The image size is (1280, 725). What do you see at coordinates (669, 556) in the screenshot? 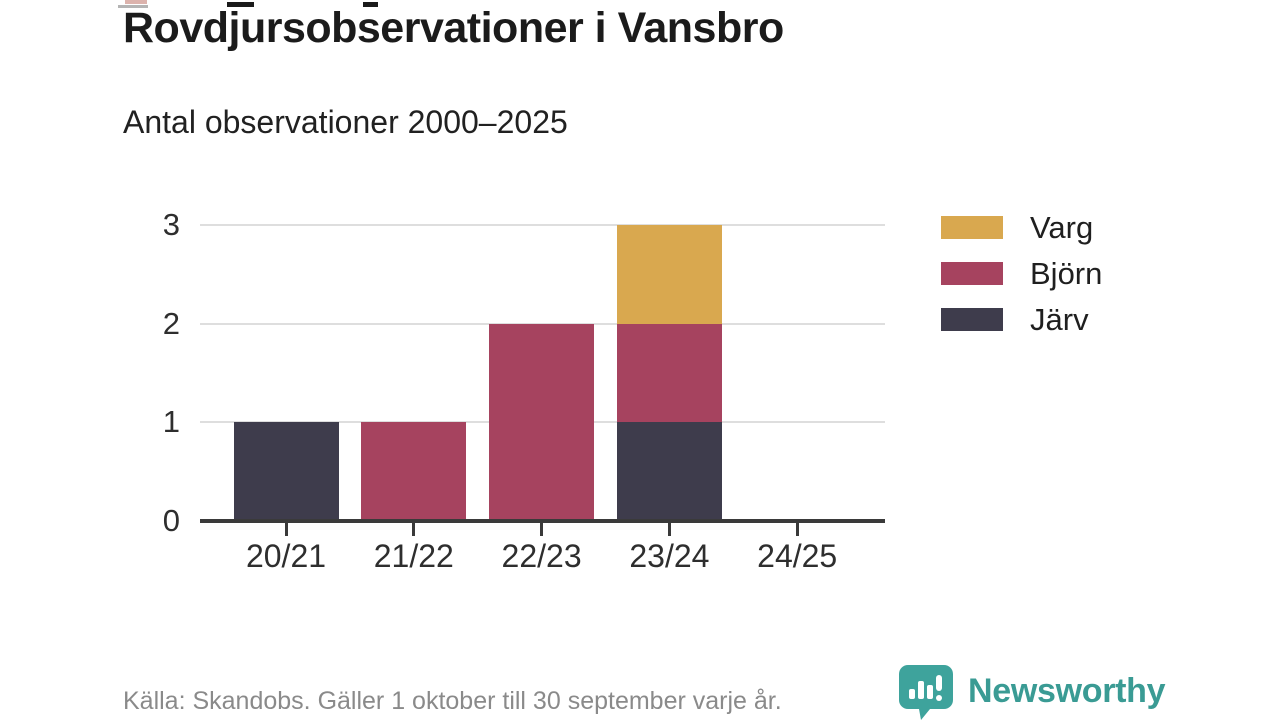
I see `x-label-23-24: 23/24` at bounding box center [669, 556].